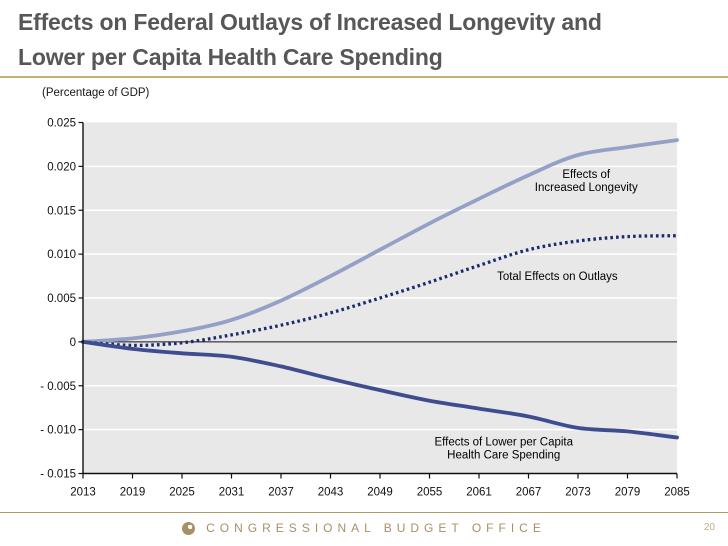  Describe the element at coordinates (331, 493) in the screenshot. I see `x-axis-tick-label: 2043` at that location.